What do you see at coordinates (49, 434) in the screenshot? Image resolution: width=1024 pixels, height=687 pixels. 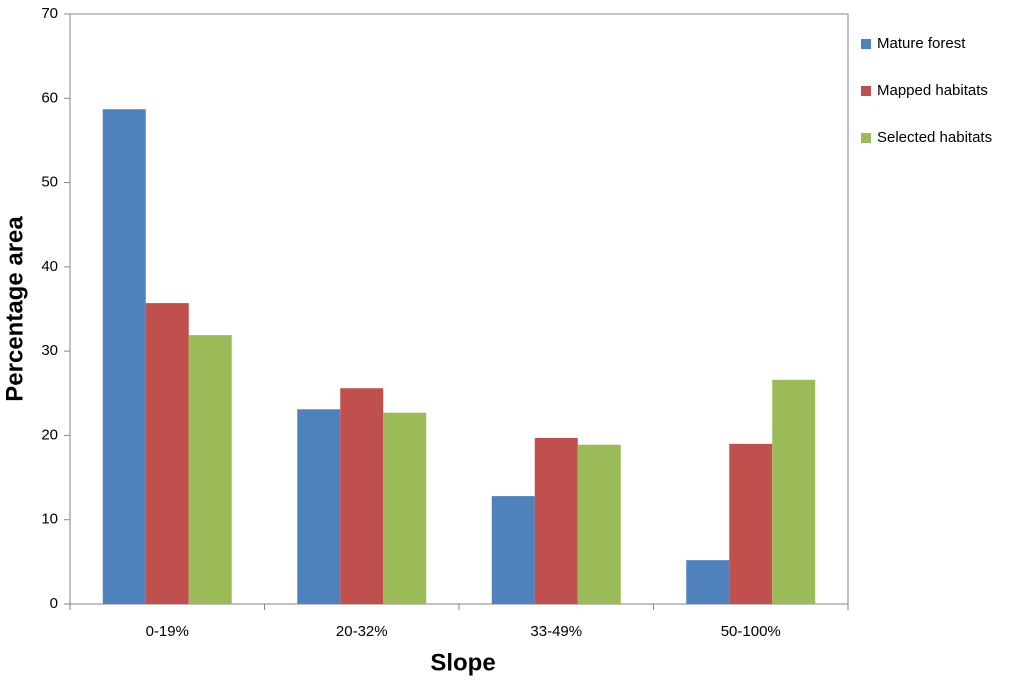 I see `y-tick-label: 20` at bounding box center [49, 434].